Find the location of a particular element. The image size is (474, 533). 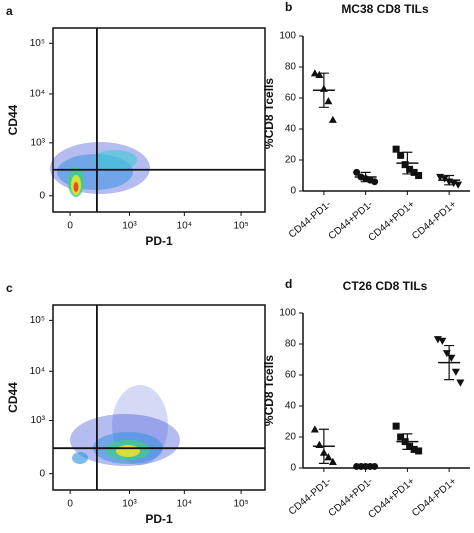

chart-title: MC38 CD8 TILs is located at coordinates (385, 9).